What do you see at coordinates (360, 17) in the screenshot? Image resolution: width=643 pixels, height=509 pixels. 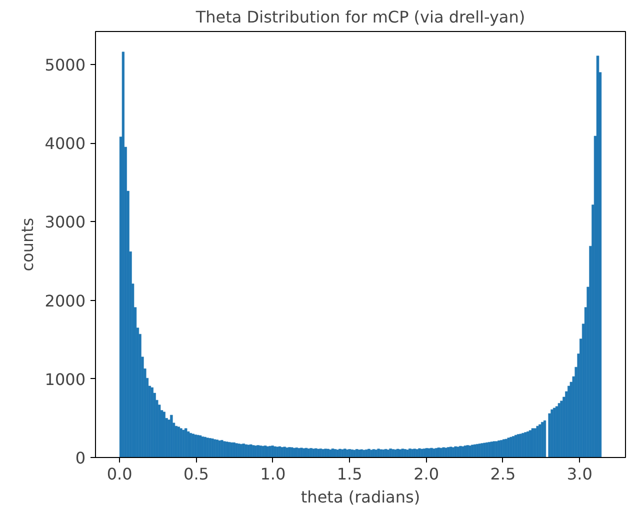 I see `chart-title: Theta Distribution for mCP (via drell-yan)` at bounding box center [360, 17].